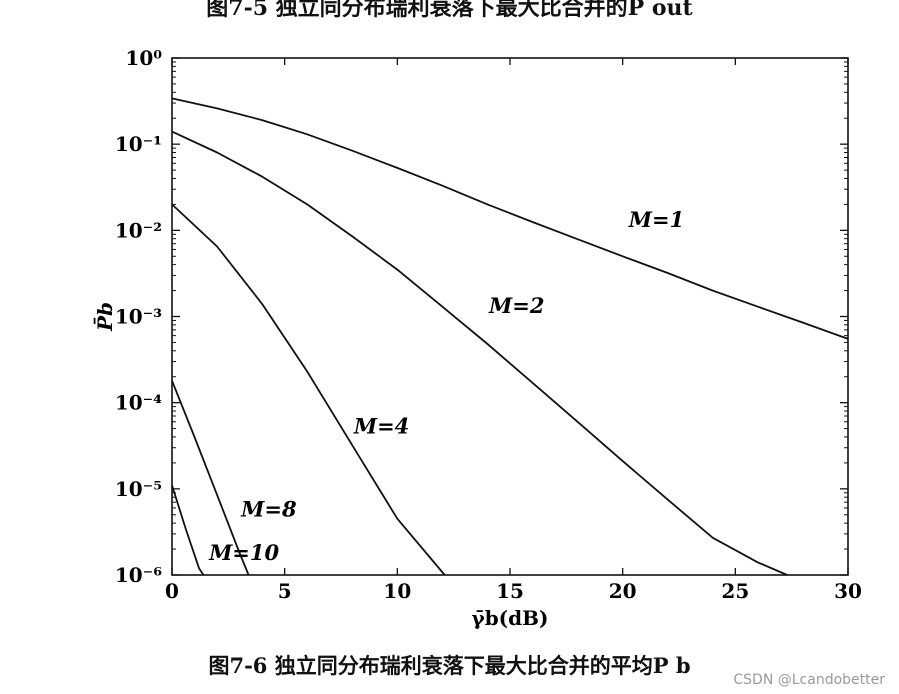 The height and width of the screenshot is (694, 899). What do you see at coordinates (138, 144) in the screenshot?
I see `y-tick-label-1: 10⁻¹` at bounding box center [138, 144].